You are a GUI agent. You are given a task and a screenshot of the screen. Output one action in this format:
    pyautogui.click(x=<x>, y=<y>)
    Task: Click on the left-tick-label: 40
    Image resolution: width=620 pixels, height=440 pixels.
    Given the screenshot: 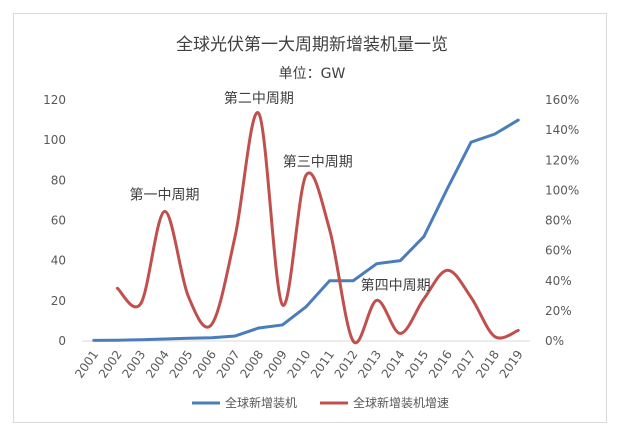 What is the action you would take?
    pyautogui.click(x=58, y=261)
    